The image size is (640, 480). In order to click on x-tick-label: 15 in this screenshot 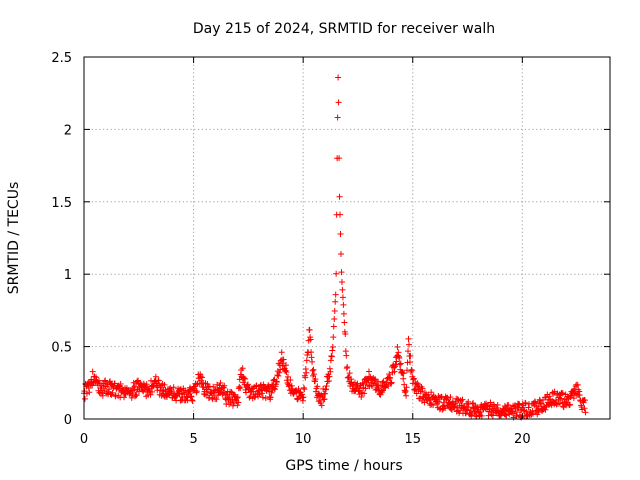, I will do `click(412, 439)`.